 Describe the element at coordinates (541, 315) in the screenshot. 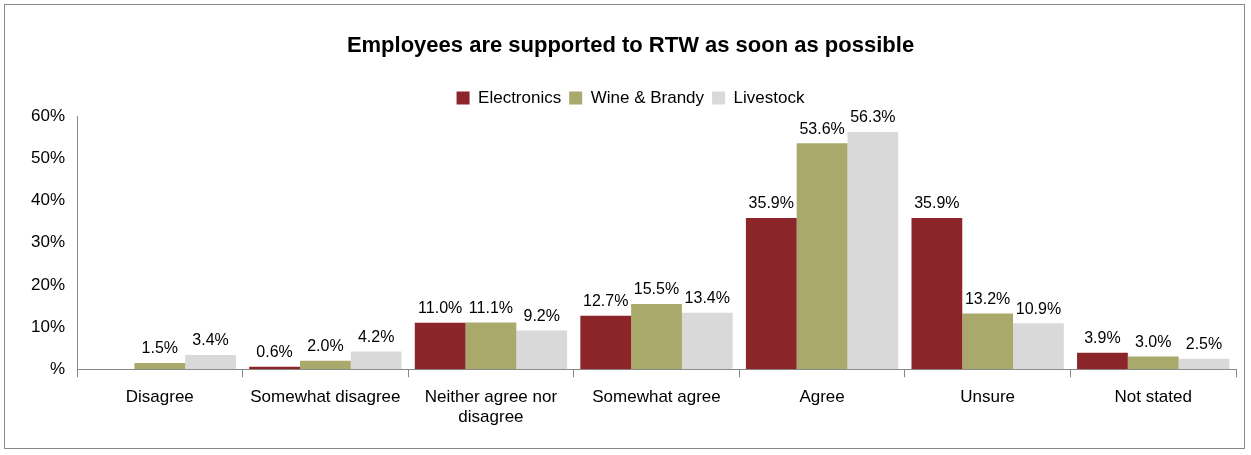

I see `data-label: 9.2%` at that location.